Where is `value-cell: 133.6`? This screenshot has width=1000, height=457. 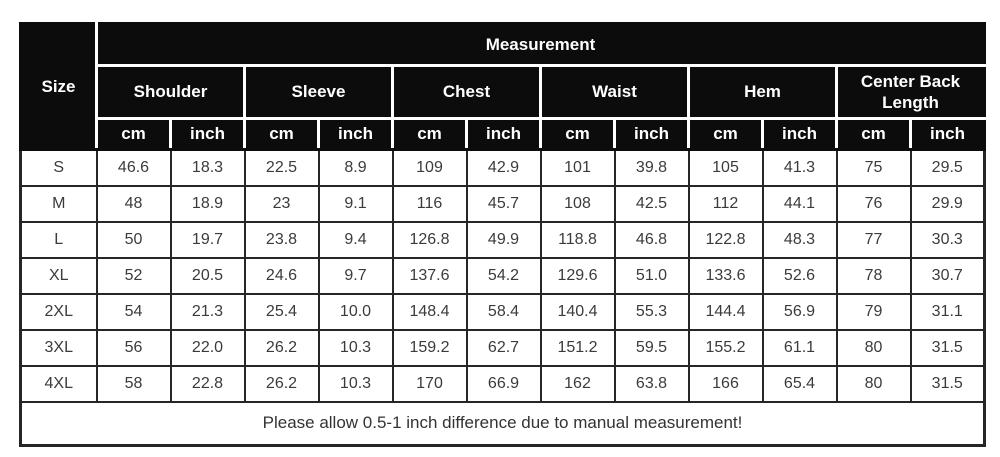 value-cell: 133.6 is located at coordinates (725, 275).